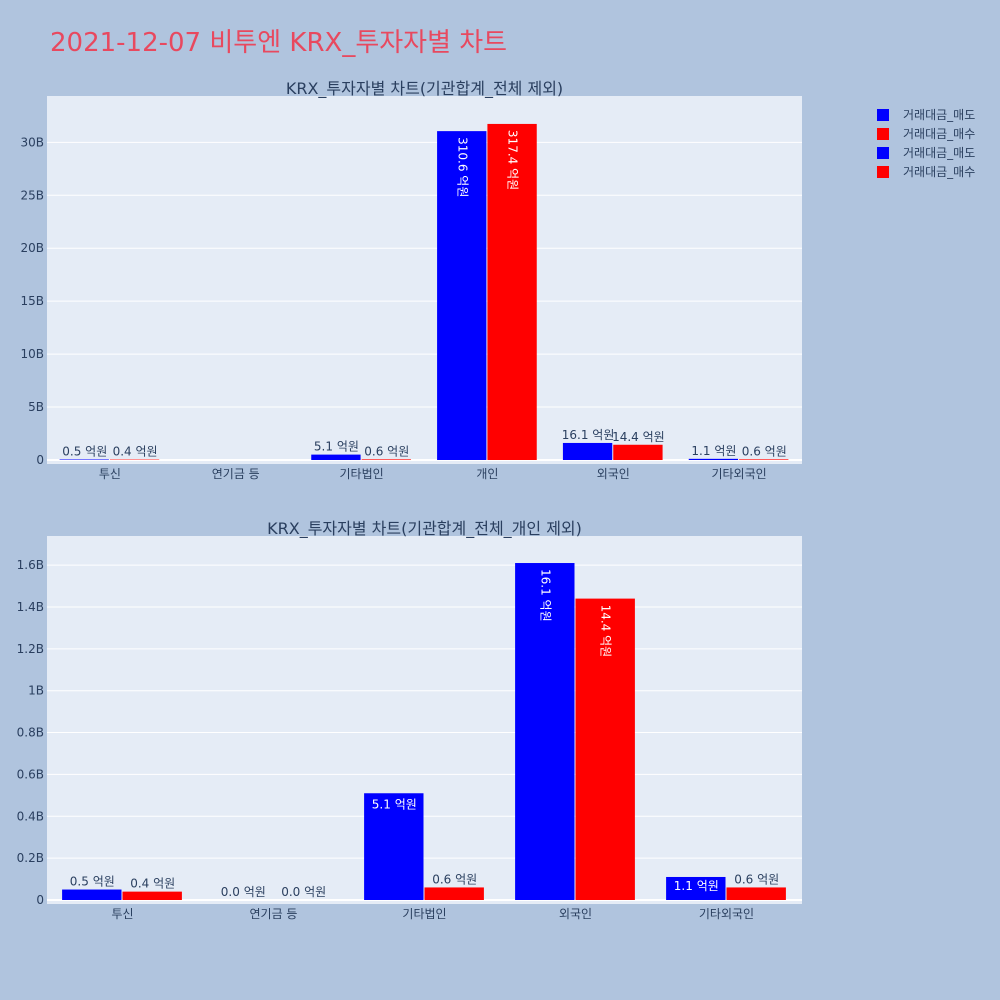 Image resolution: width=1000 pixels, height=1000 pixels. I want to click on x-tick-label: 개인, so click(487, 474).